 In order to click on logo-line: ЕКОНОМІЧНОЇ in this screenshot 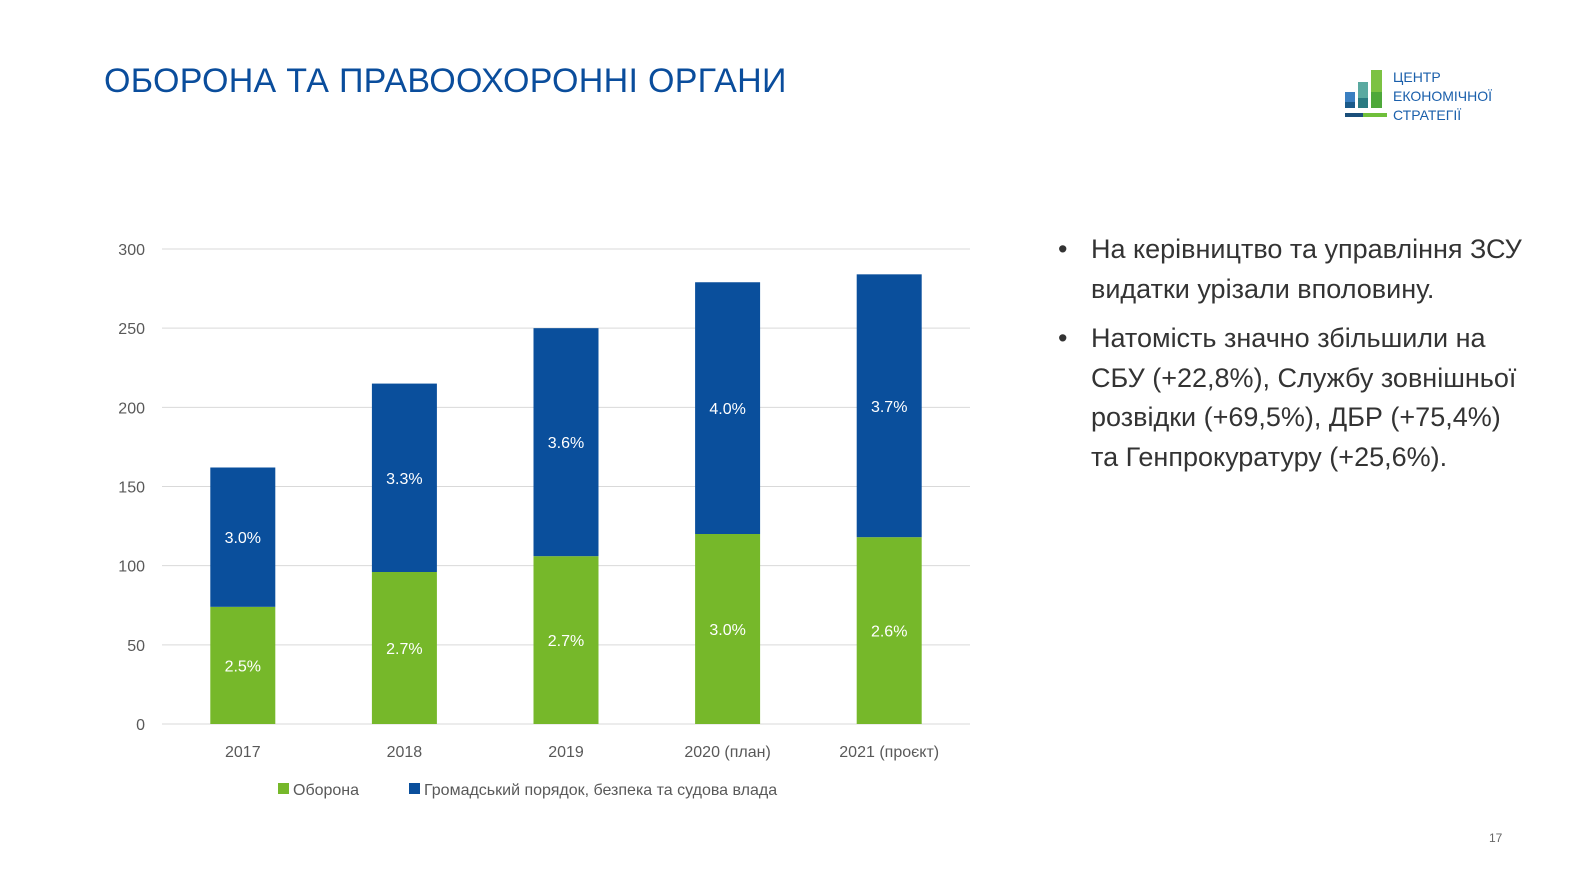, I will do `click(1442, 96)`.